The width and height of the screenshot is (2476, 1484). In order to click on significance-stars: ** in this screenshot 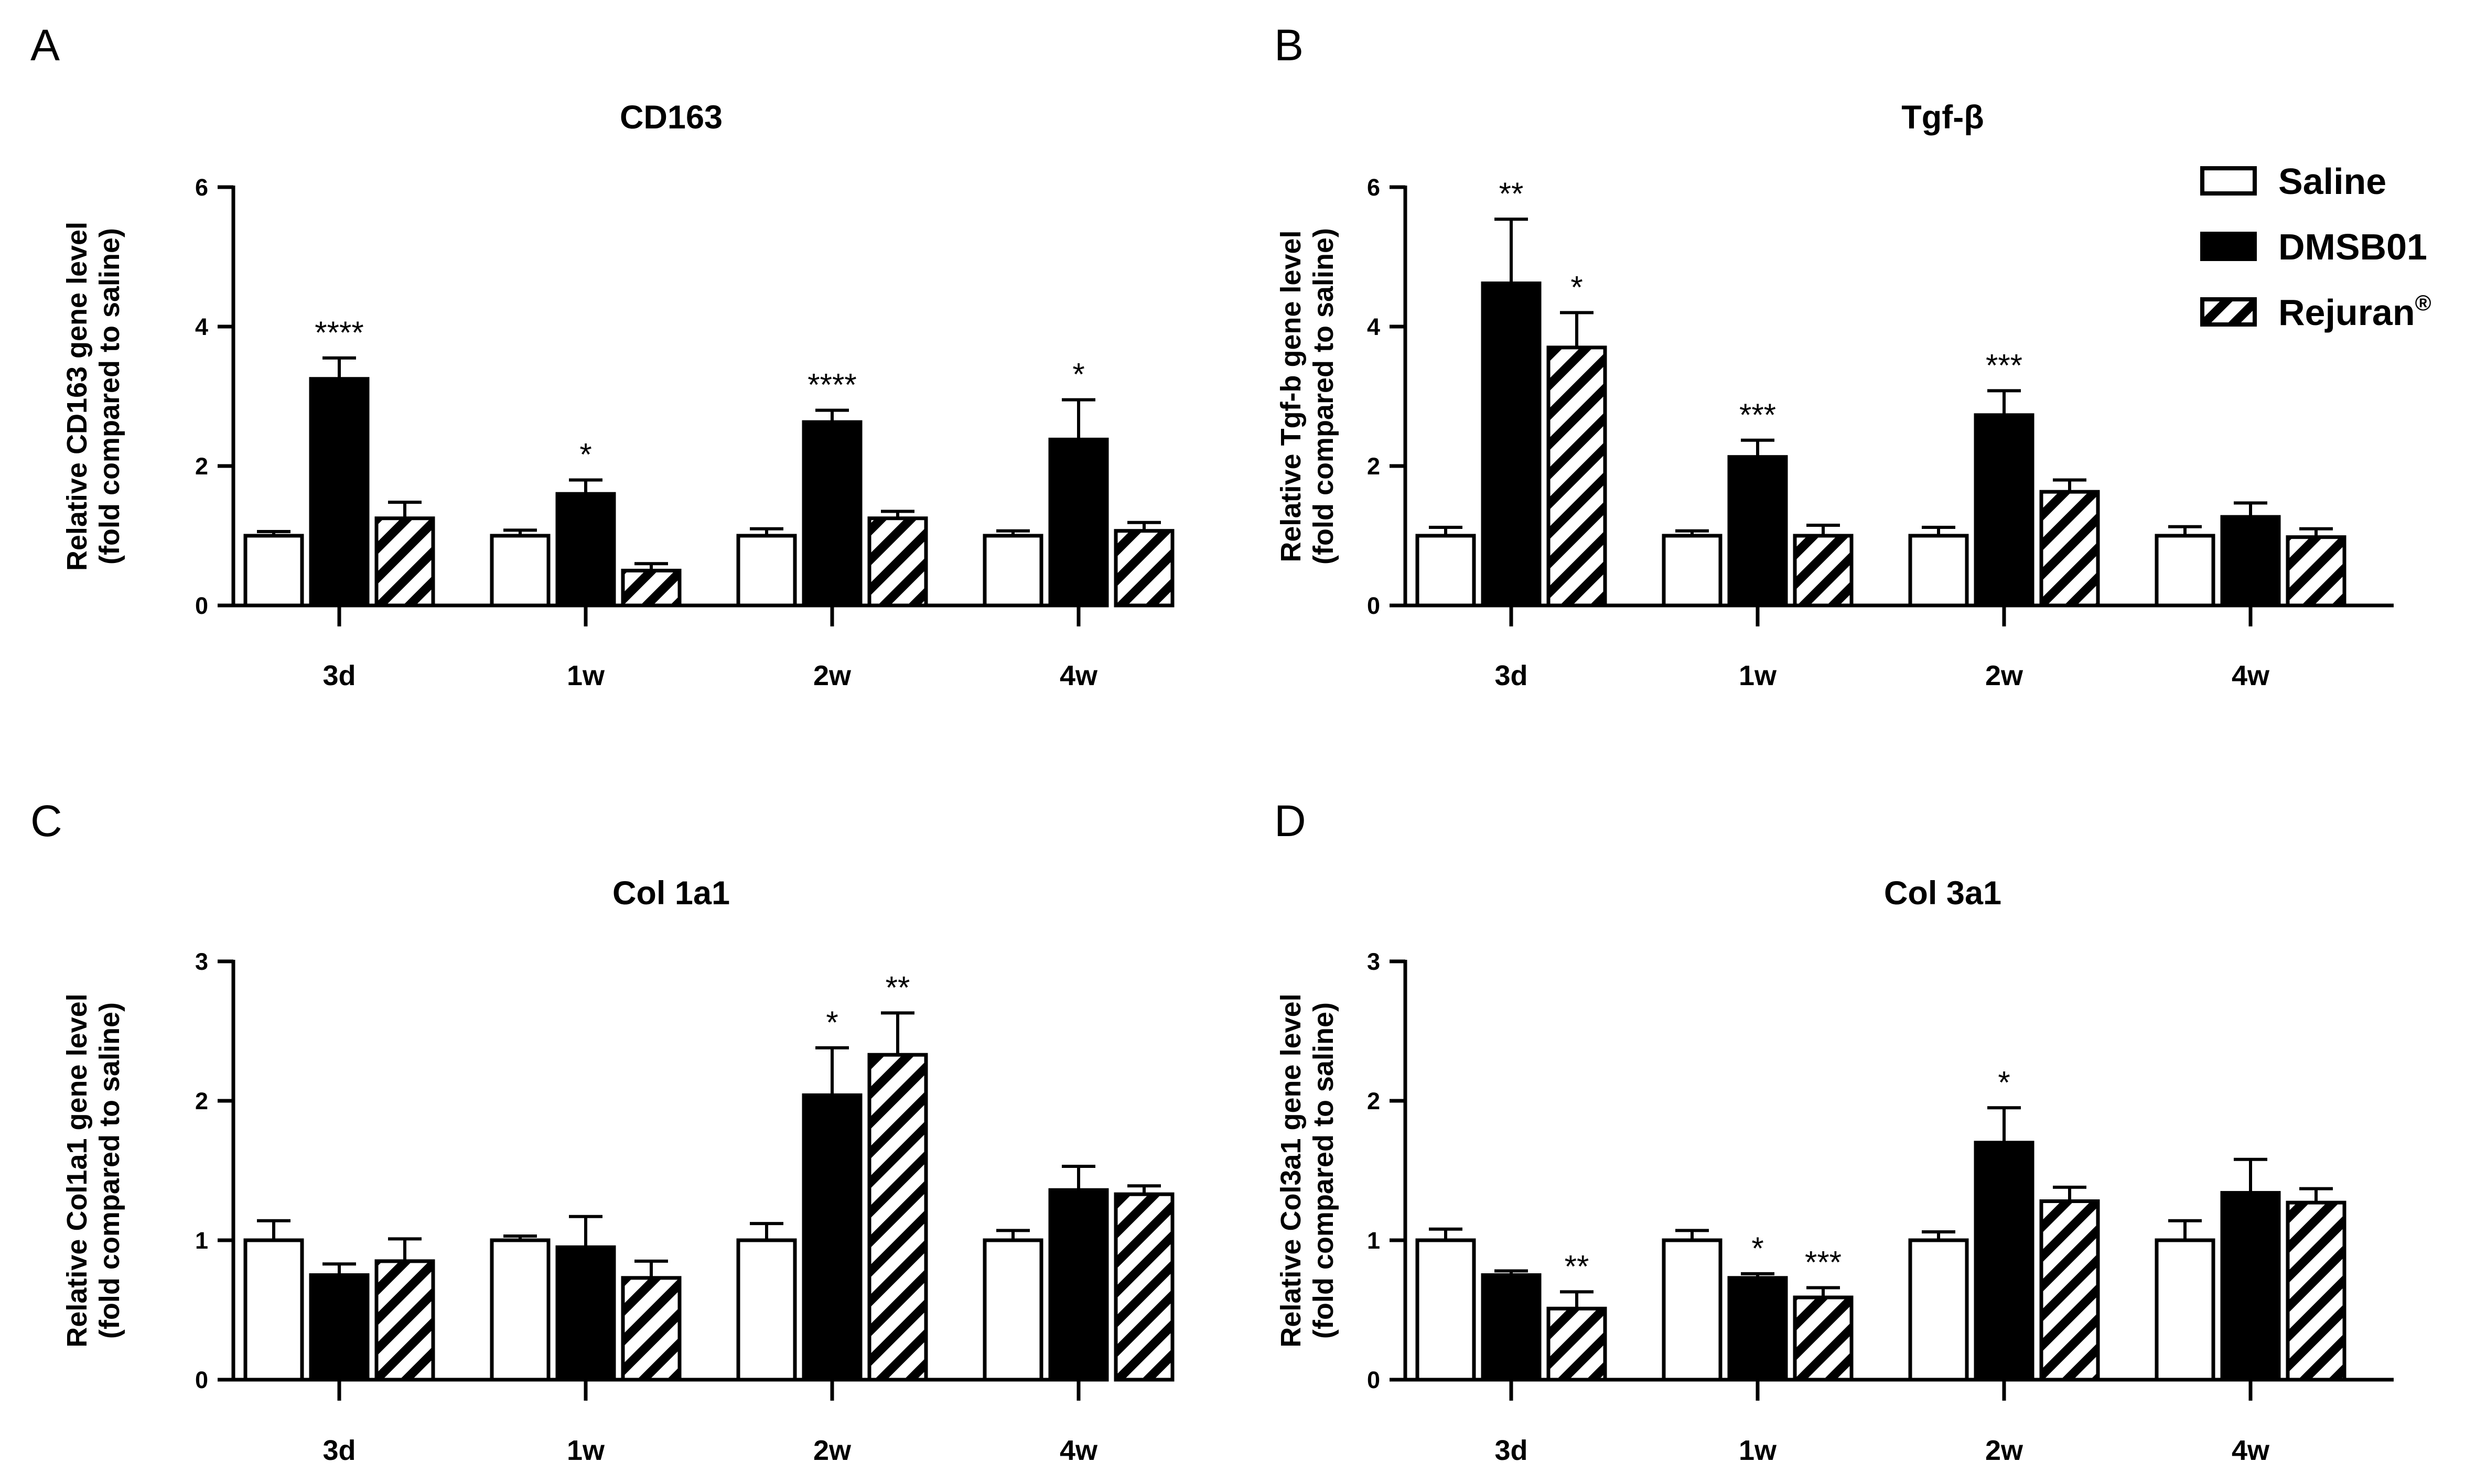, I will do `click(898, 987)`.